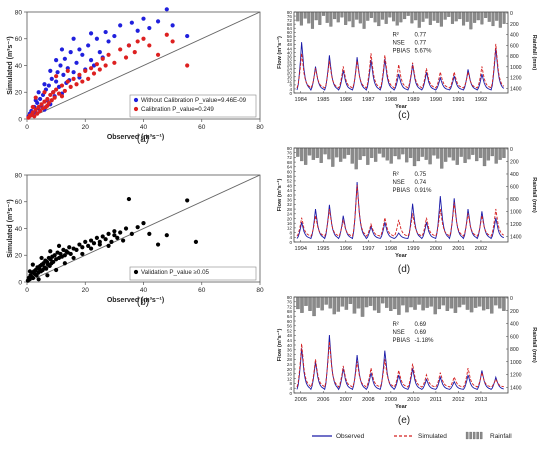  What do you see at coordinates (143, 302) in the screenshot?
I see `panel-letter: (b)` at bounding box center [143, 302].